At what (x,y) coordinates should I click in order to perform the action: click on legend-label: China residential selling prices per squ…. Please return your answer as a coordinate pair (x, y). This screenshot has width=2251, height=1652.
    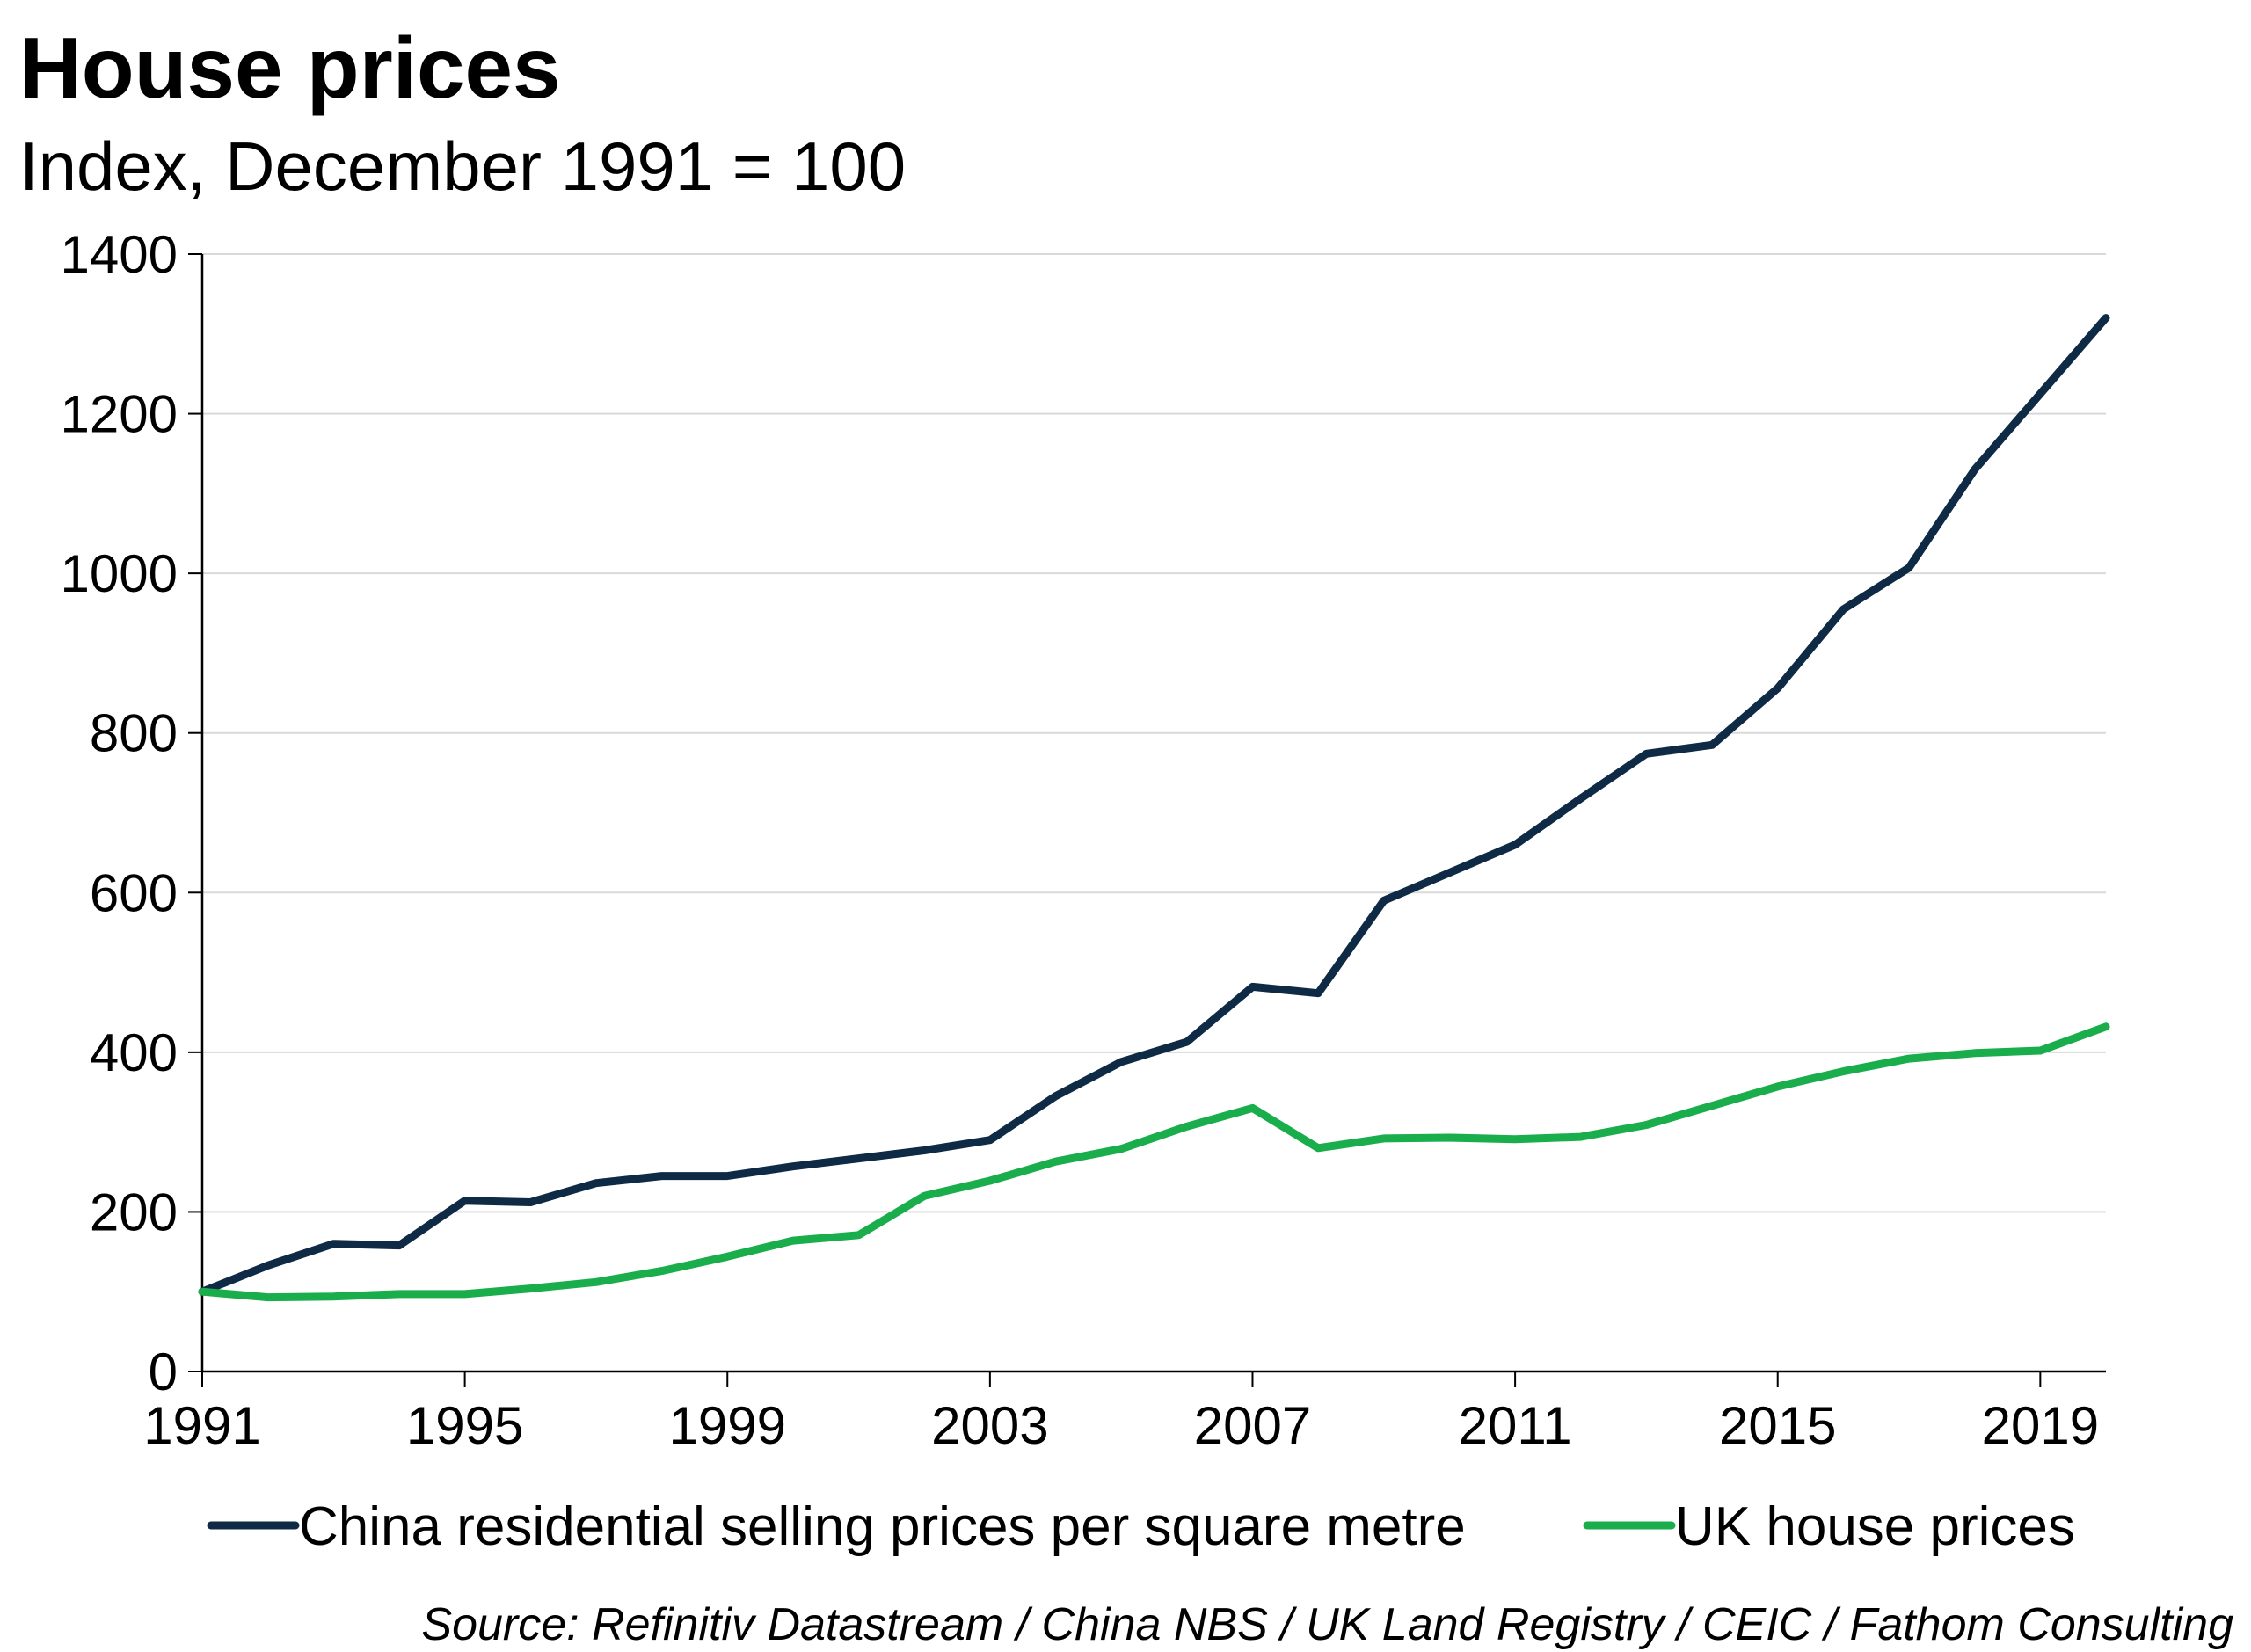
    Looking at the image, I should click on (882, 1527).